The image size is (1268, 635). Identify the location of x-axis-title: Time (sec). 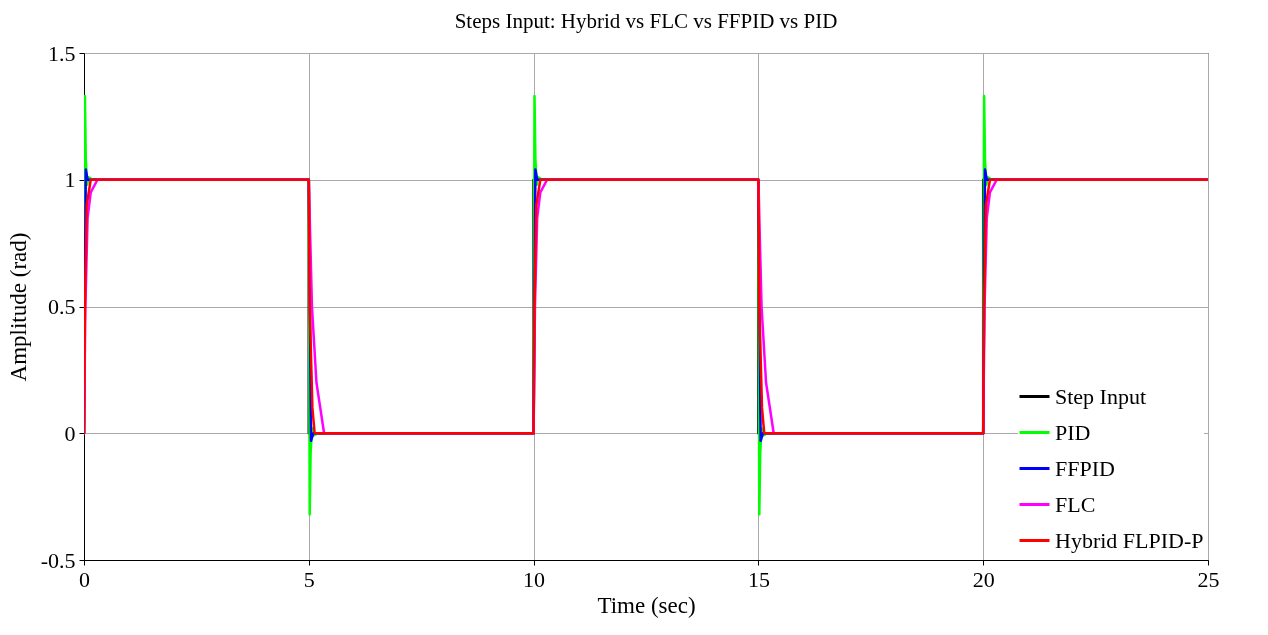
(646, 605).